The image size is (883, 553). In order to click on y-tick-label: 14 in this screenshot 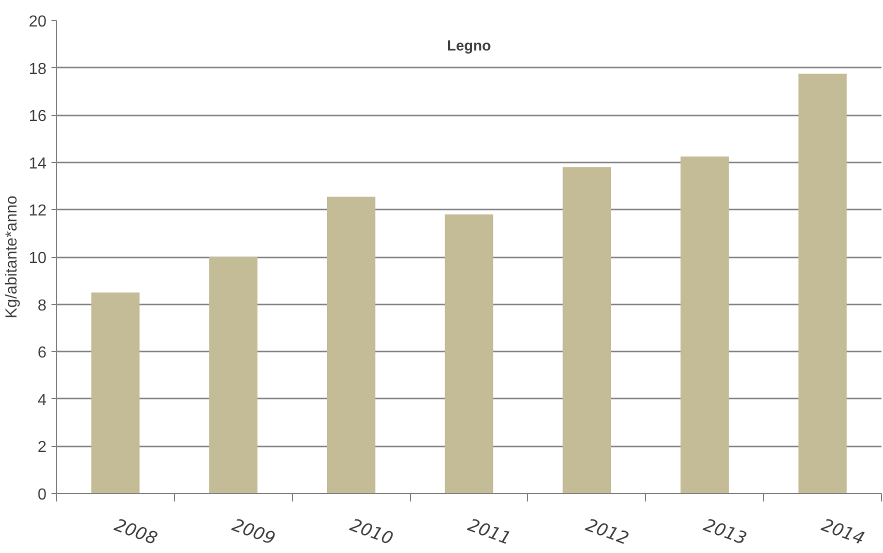, I will do `click(37, 163)`.